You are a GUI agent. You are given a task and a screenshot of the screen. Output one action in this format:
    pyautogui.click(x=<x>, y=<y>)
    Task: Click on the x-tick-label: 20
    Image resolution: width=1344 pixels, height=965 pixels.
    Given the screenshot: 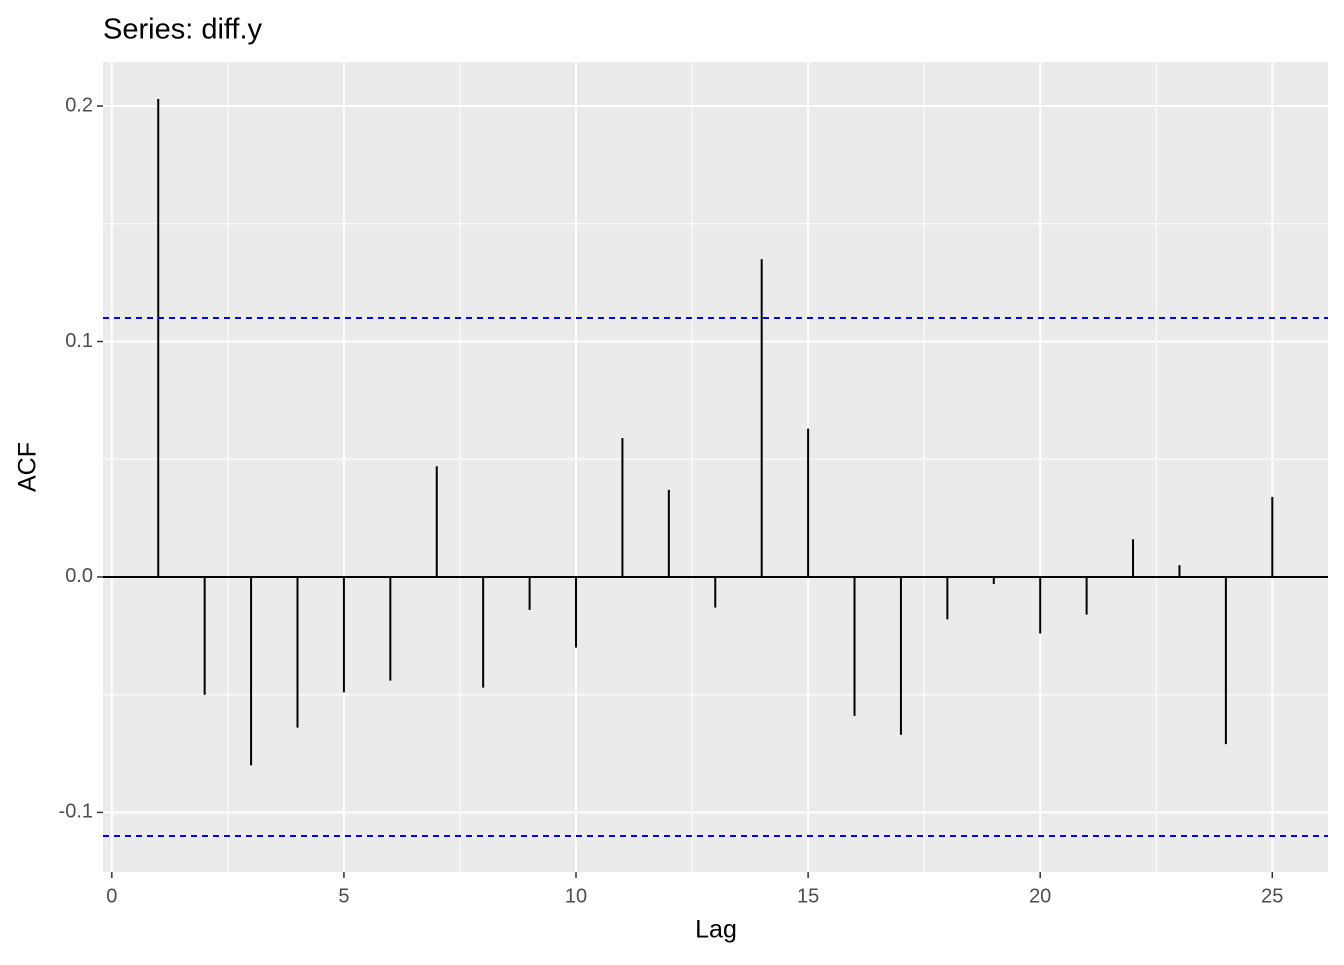 What is the action you would take?
    pyautogui.click(x=1040, y=896)
    